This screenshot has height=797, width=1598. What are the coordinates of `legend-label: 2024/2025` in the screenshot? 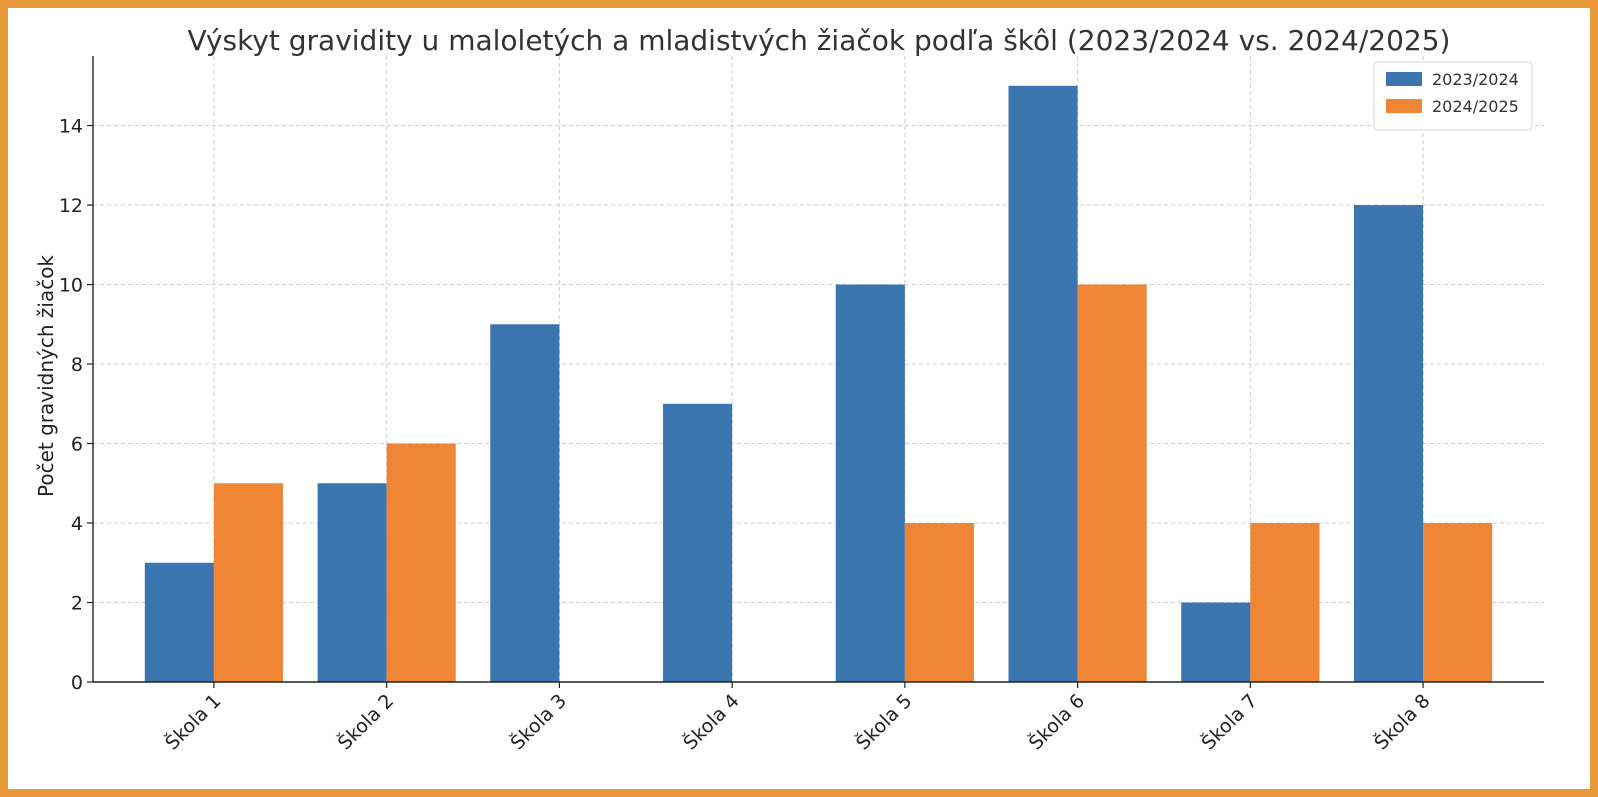 It's located at (1475, 106).